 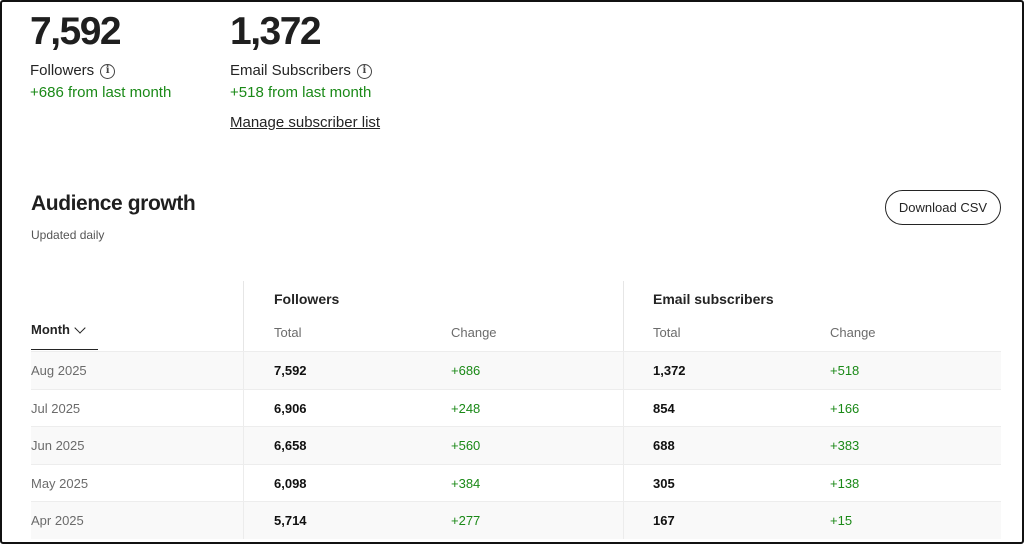 I want to click on row-month: May 2025, so click(x=60, y=483).